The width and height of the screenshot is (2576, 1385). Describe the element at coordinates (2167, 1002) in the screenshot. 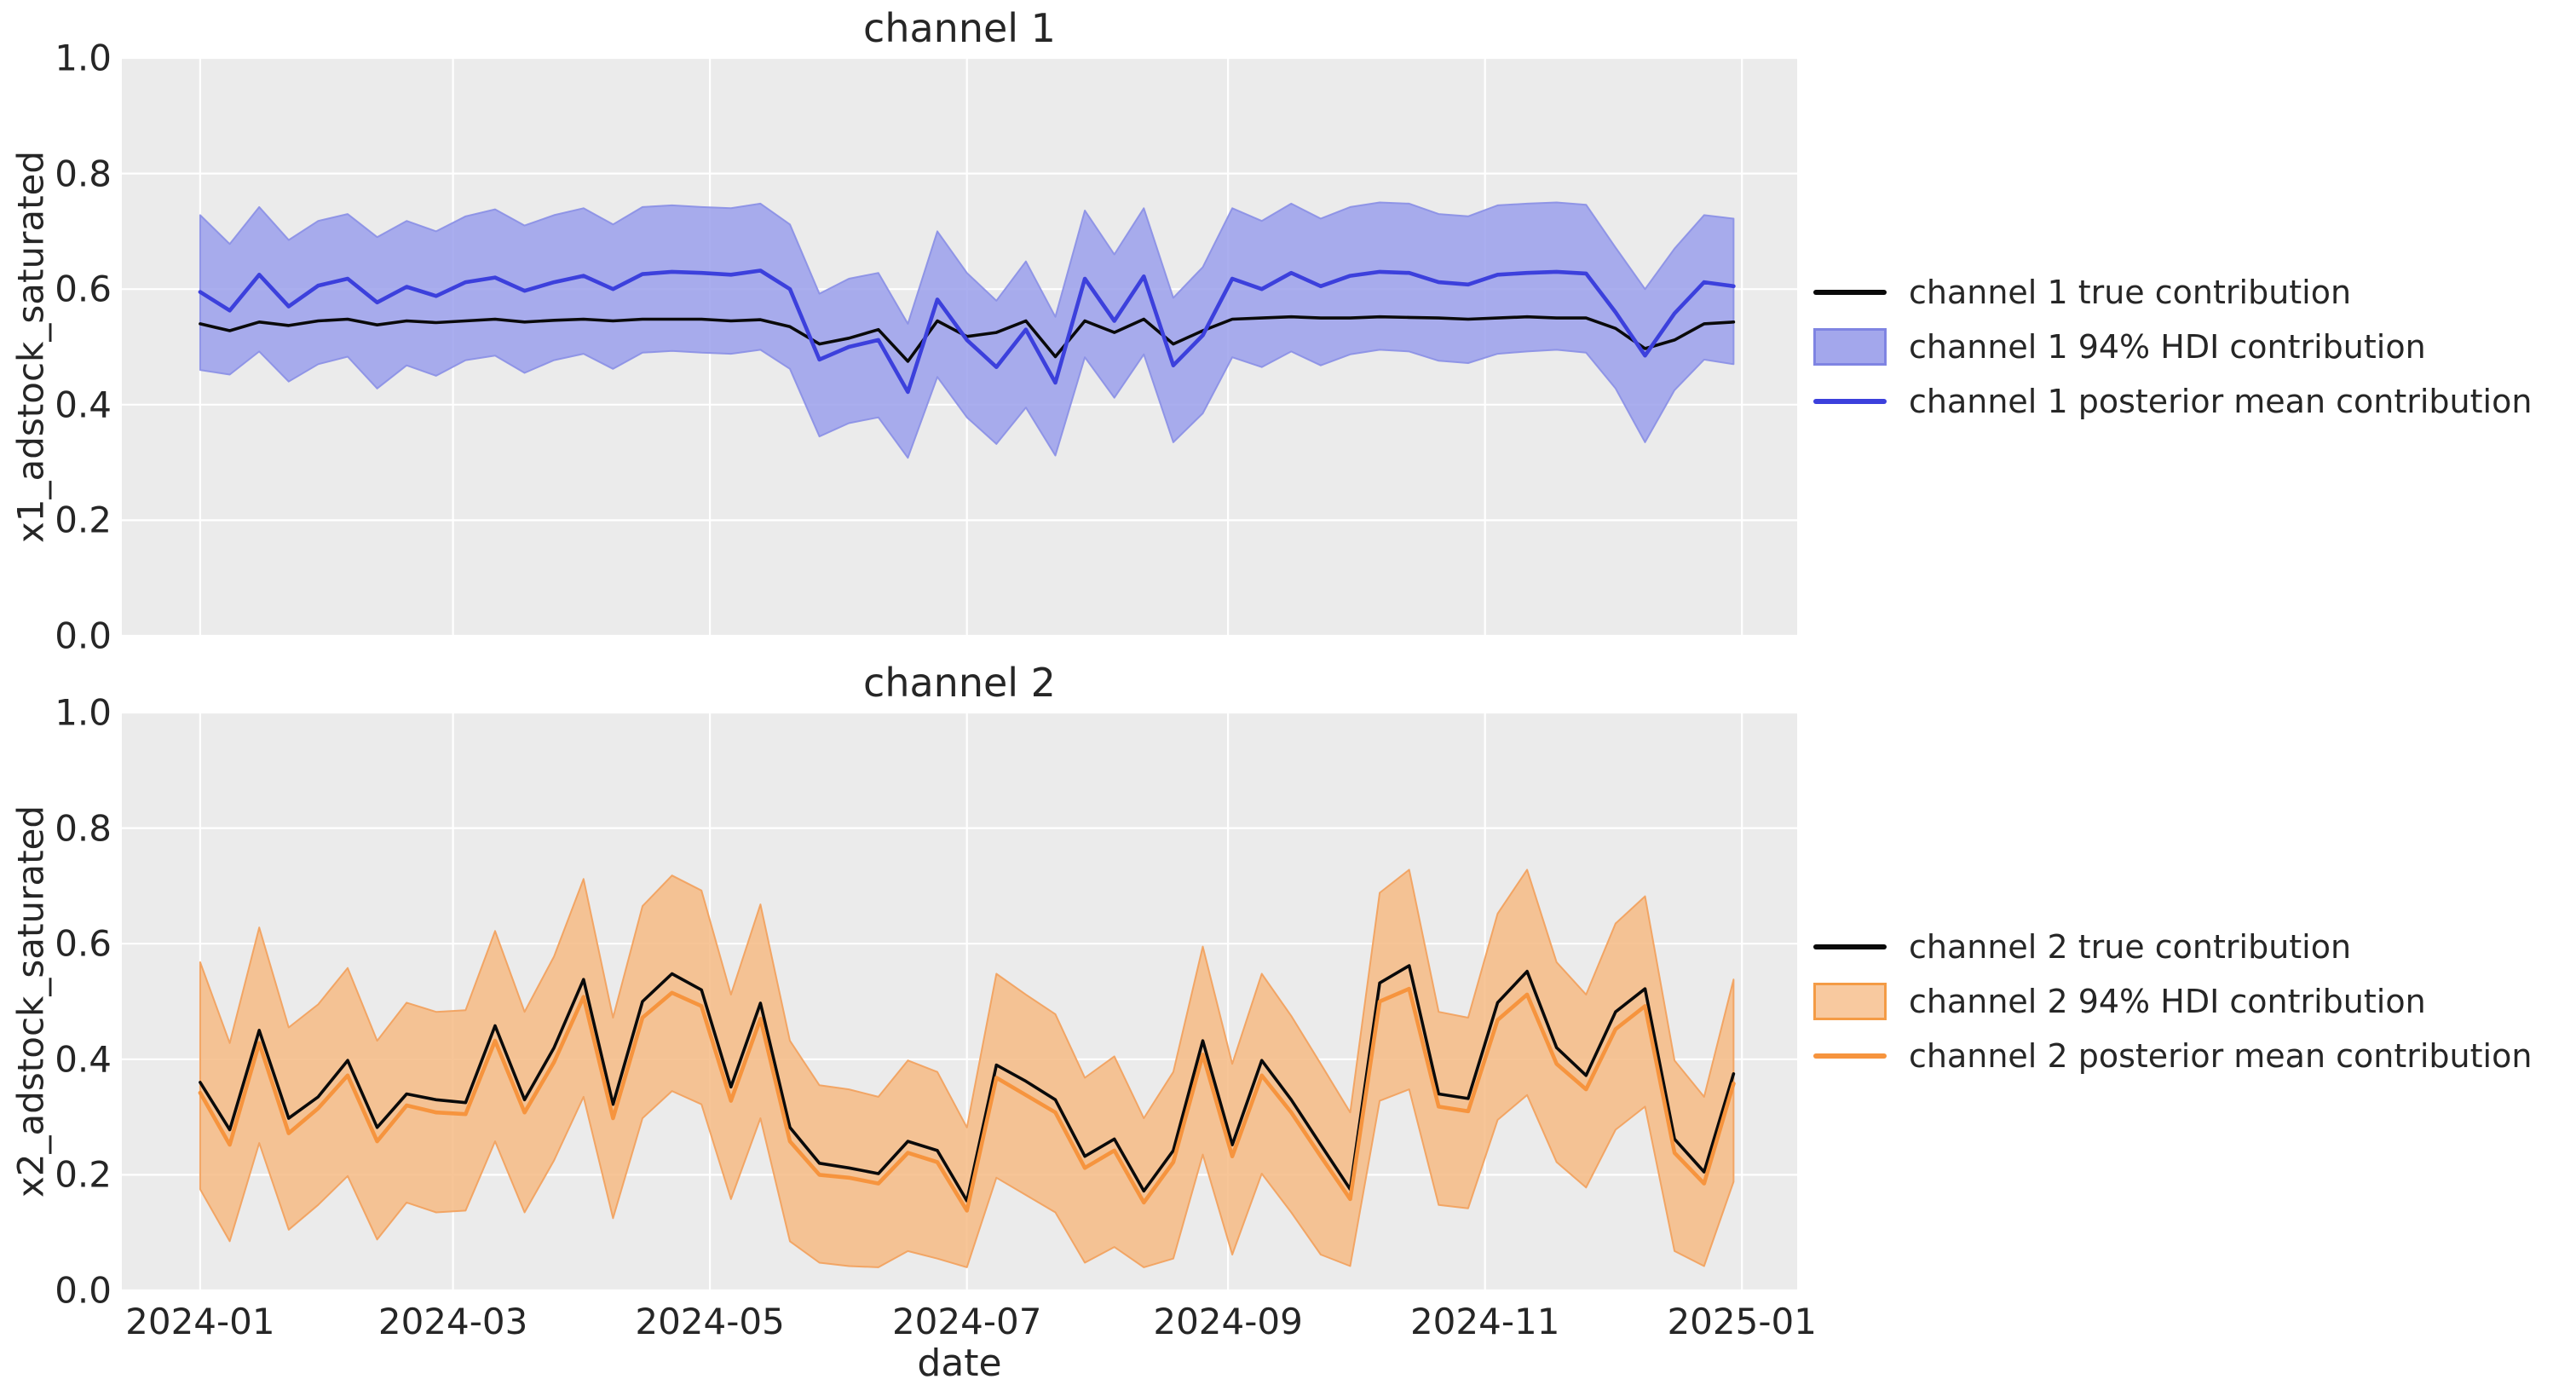

I see `legend-label: channel 2 94% HDI contribution` at that location.